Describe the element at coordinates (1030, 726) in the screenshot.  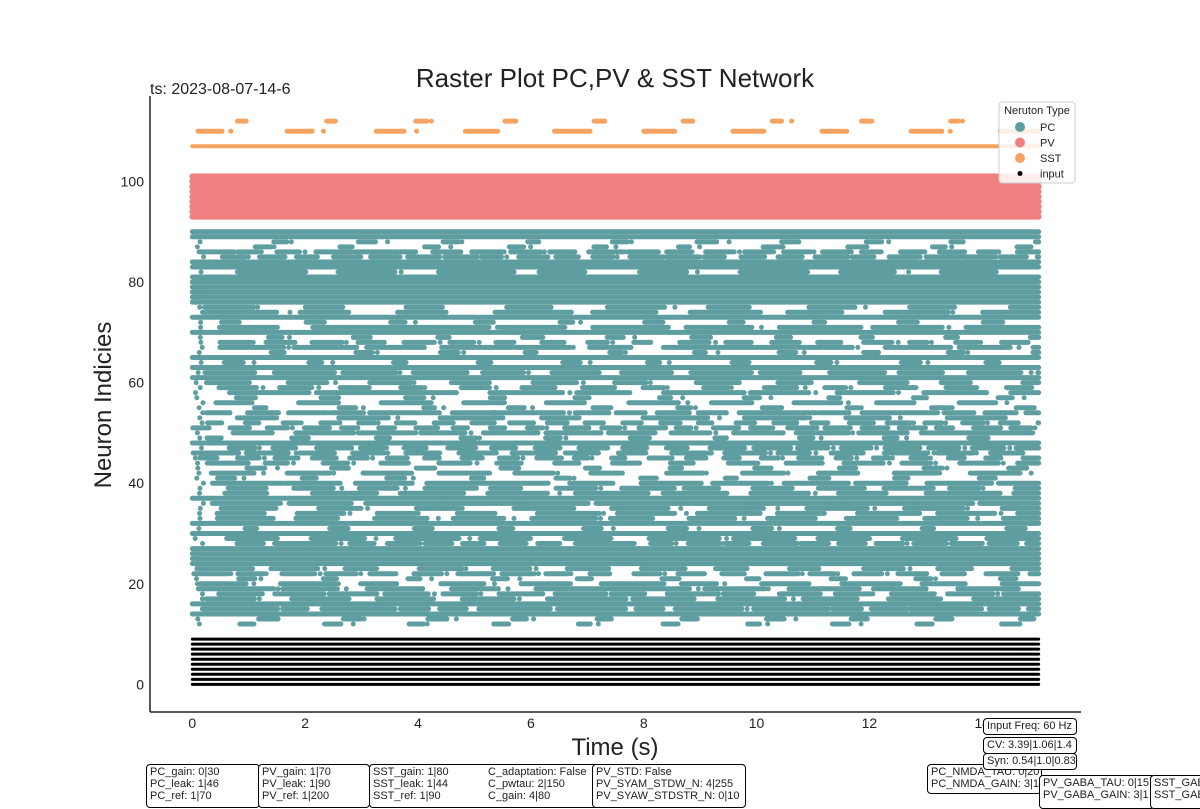
I see `input-freq-box: Input Freq: 60 Hz` at that location.